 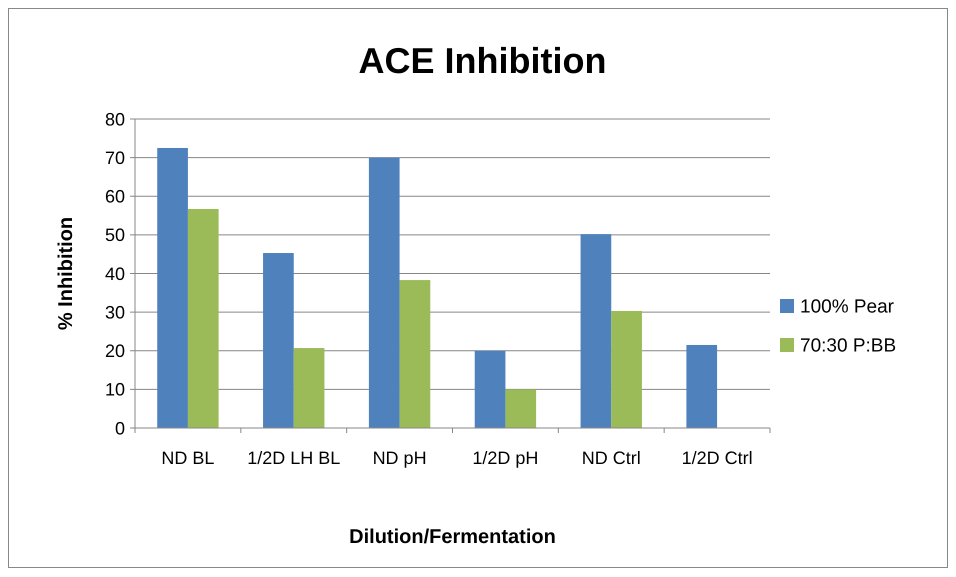 What do you see at coordinates (848, 346) in the screenshot?
I see `legend-label: 70:30 P:BB` at bounding box center [848, 346].